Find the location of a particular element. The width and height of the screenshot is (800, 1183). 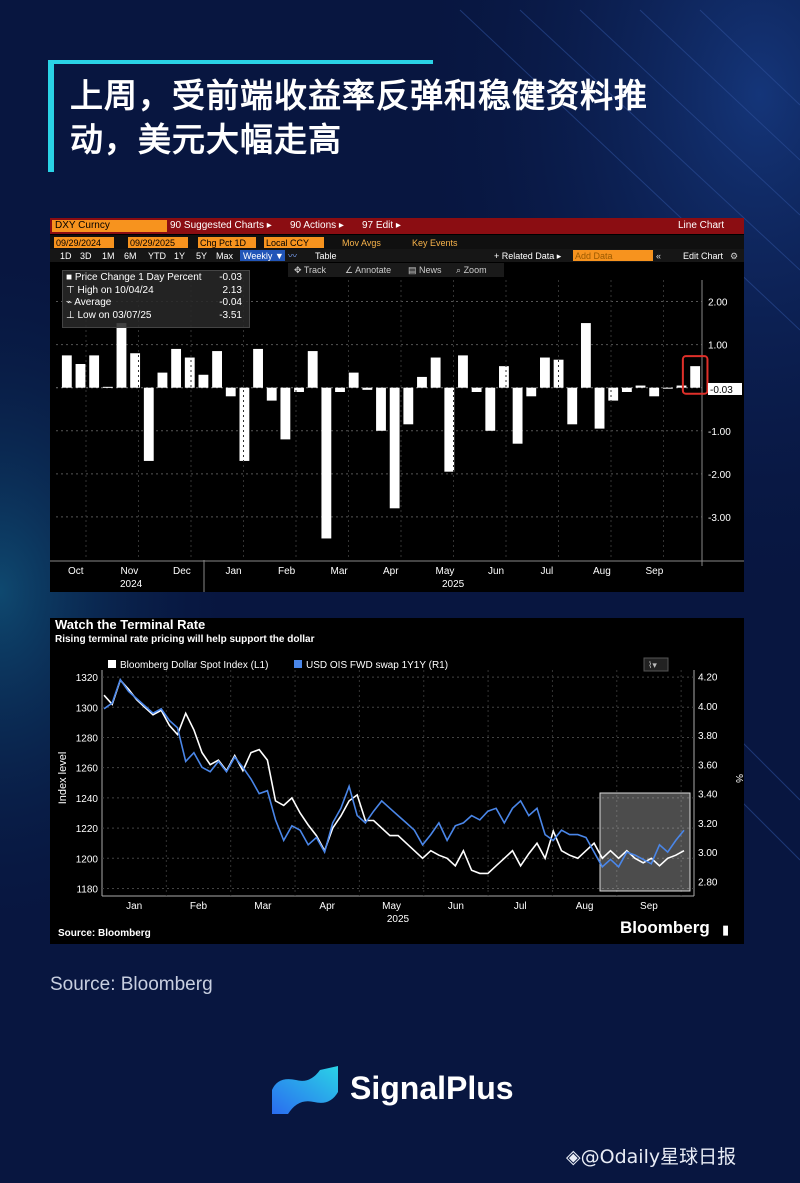

related-data-menu: + Related Data ▸ is located at coordinates (528, 256).